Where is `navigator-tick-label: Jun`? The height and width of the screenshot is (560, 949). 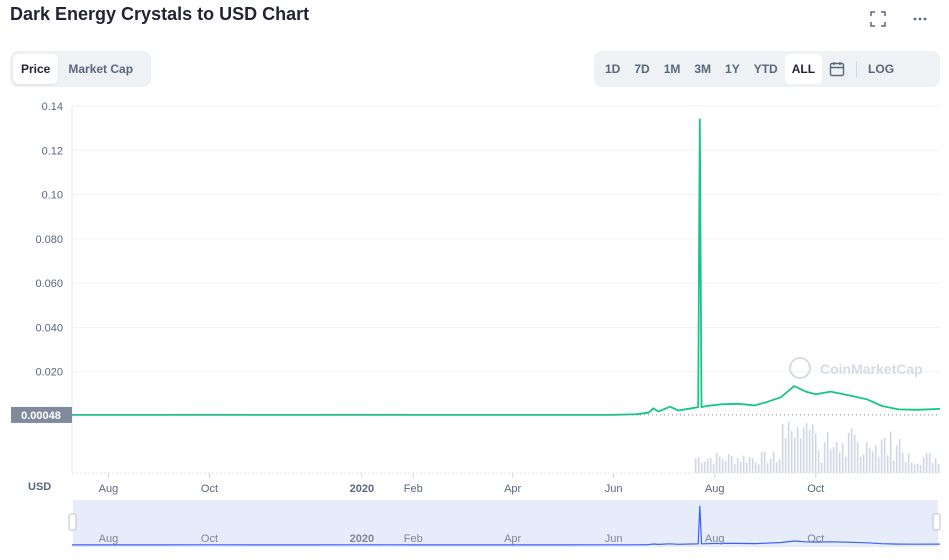
navigator-tick-label: Jun is located at coordinates (614, 539).